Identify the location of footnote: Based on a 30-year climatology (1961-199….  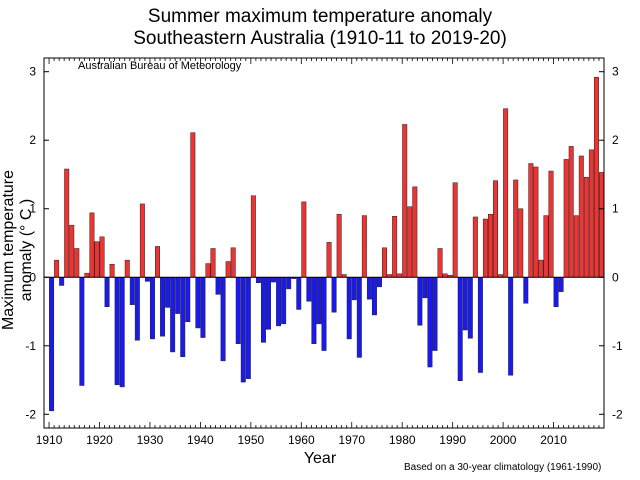
(503, 467).